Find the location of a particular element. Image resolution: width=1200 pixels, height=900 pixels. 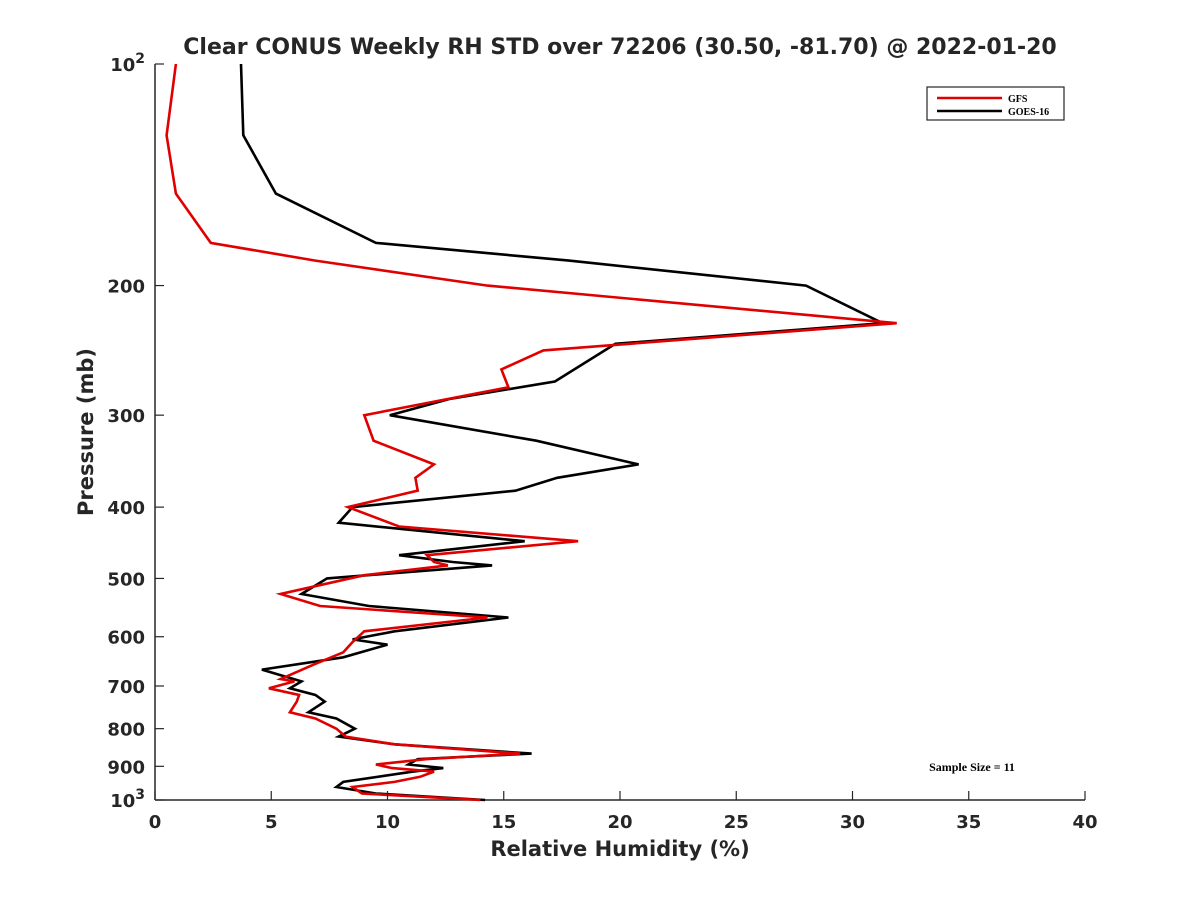

y-tick-label: 500 is located at coordinates (126, 579).